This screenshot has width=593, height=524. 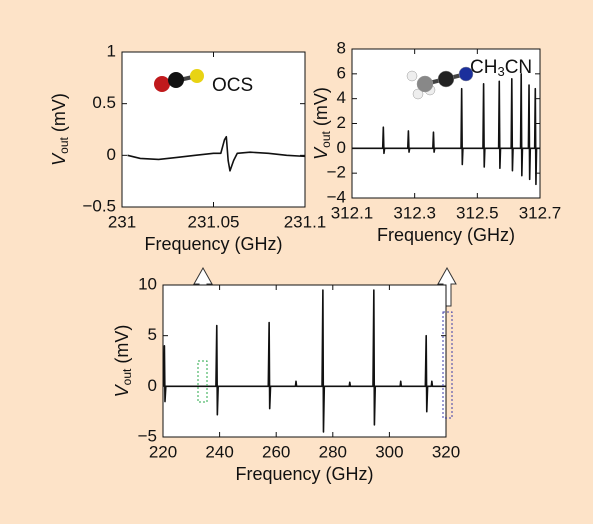 I want to click on molecule-label: CH3CN, so click(x=501, y=68).